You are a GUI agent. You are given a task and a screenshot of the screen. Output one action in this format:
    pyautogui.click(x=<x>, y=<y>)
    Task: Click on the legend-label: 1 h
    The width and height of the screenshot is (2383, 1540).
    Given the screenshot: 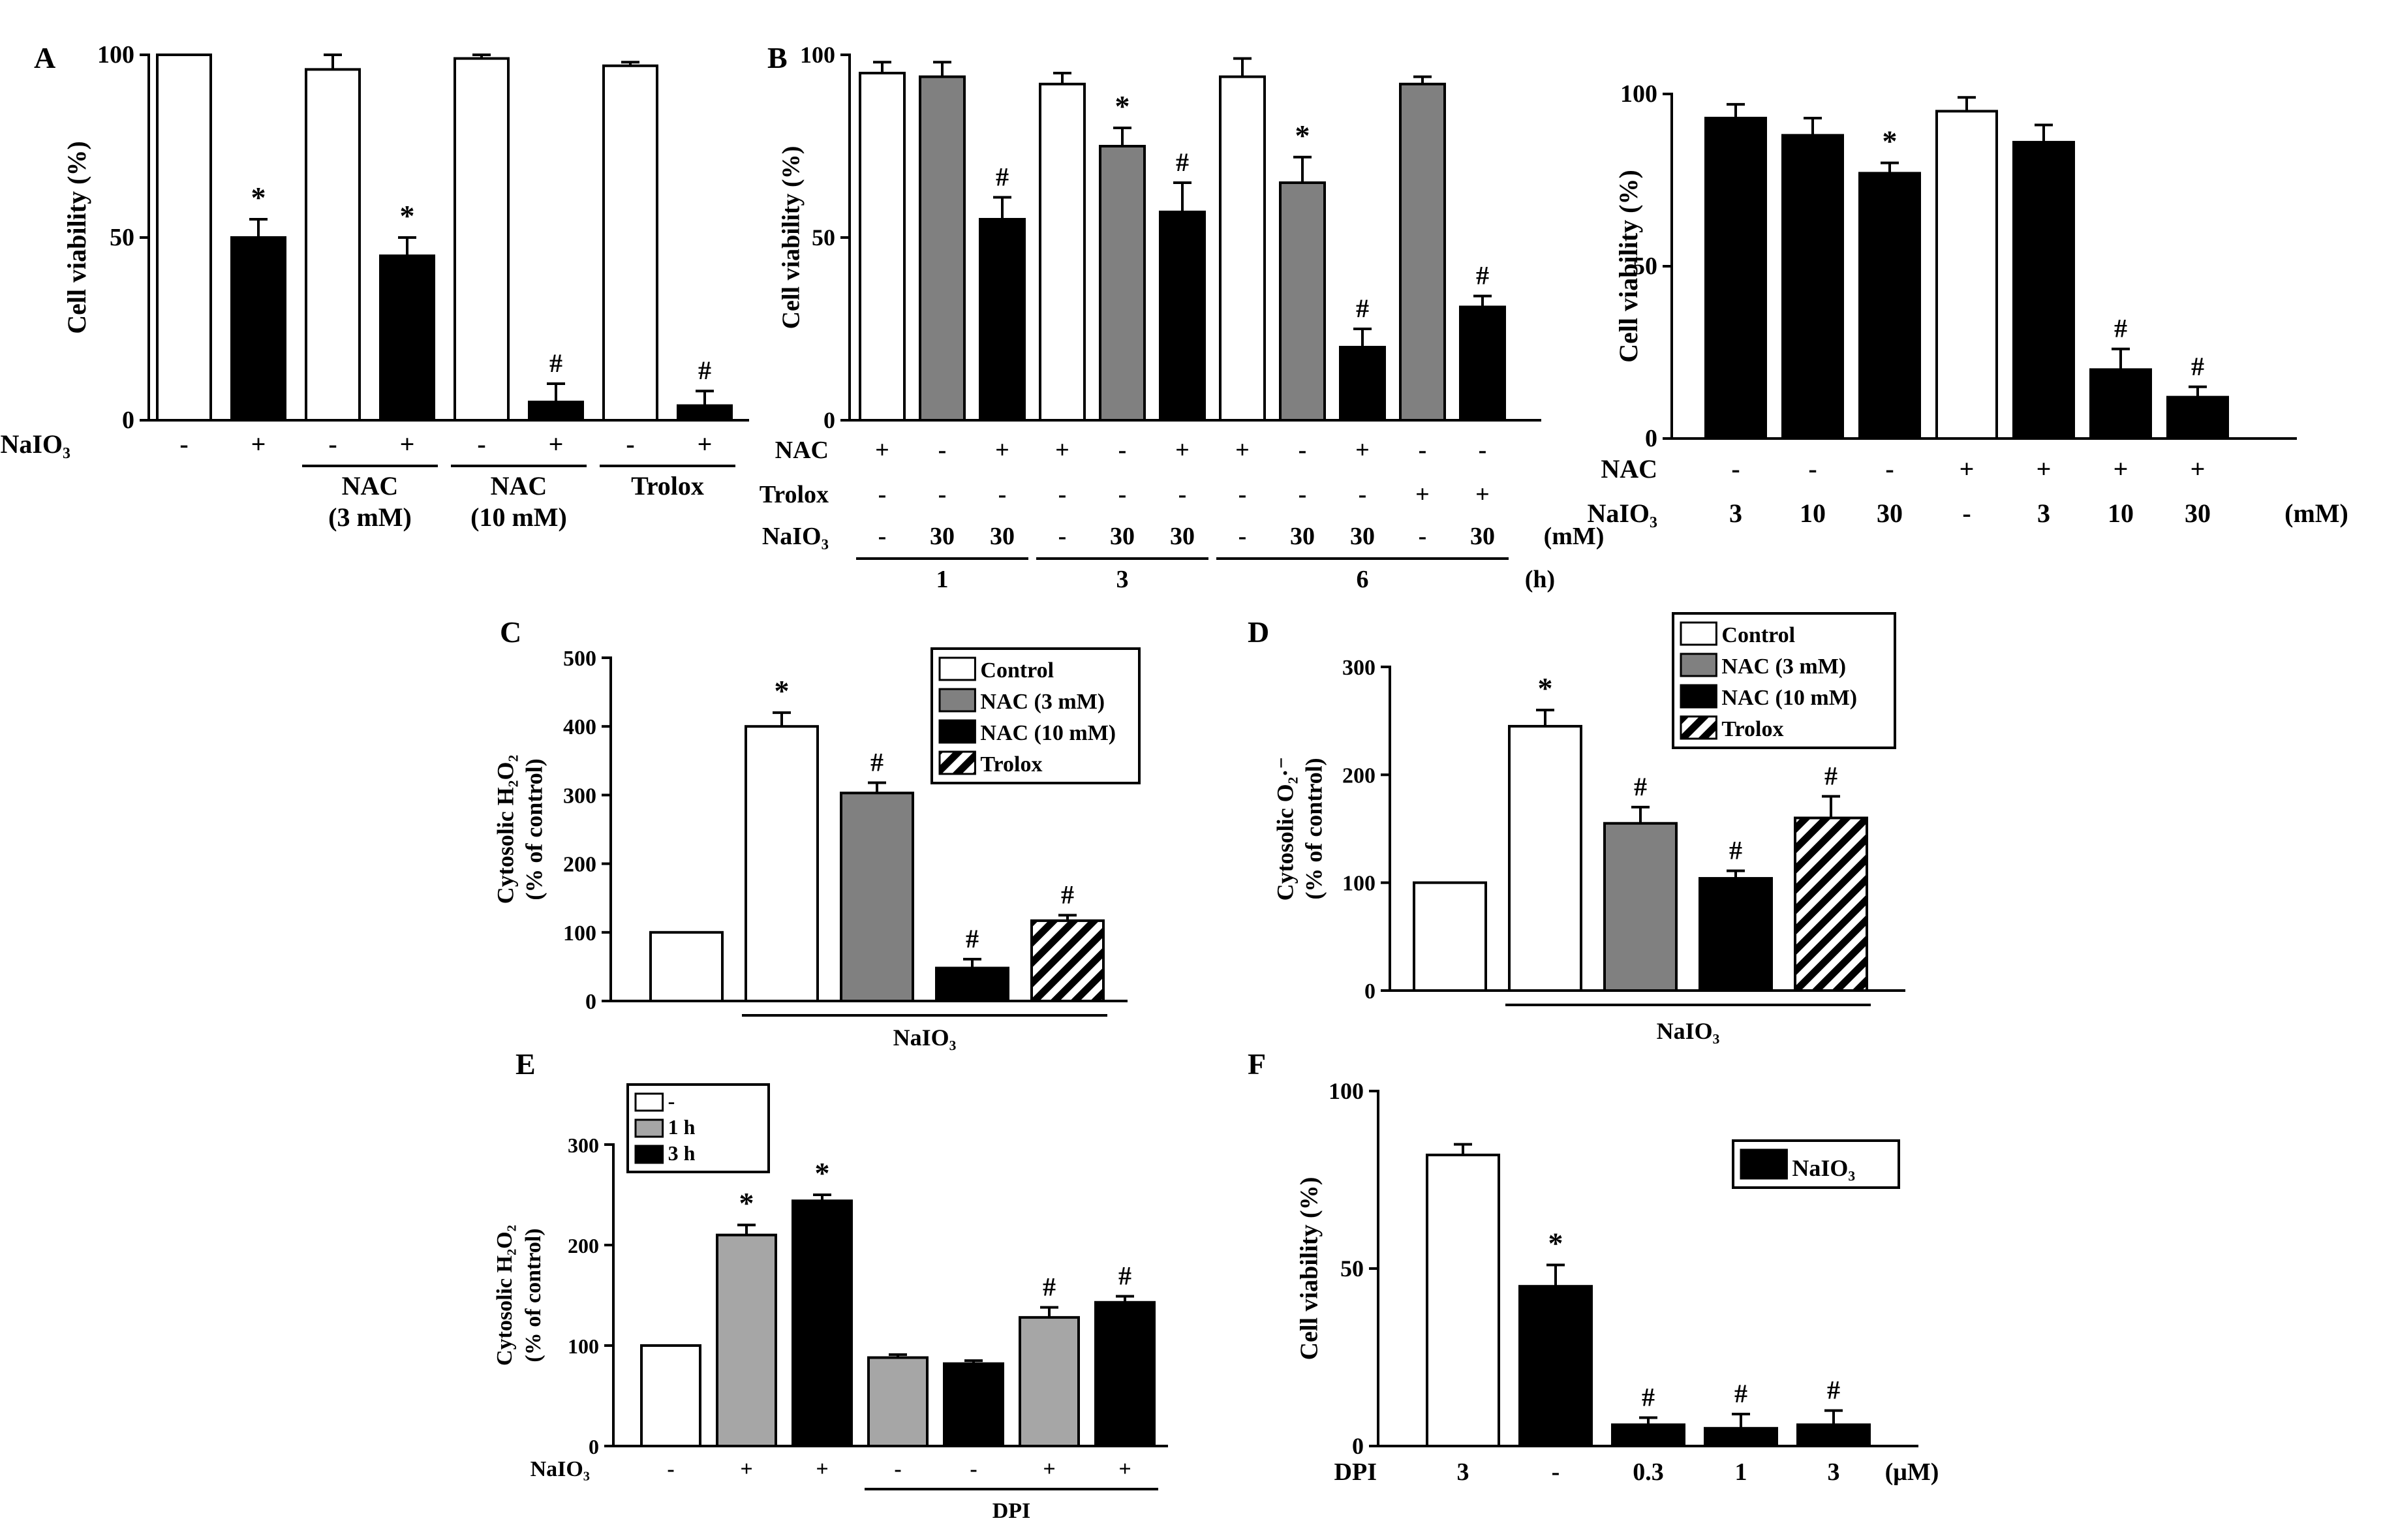 What is the action you would take?
    pyautogui.click(x=682, y=1127)
    